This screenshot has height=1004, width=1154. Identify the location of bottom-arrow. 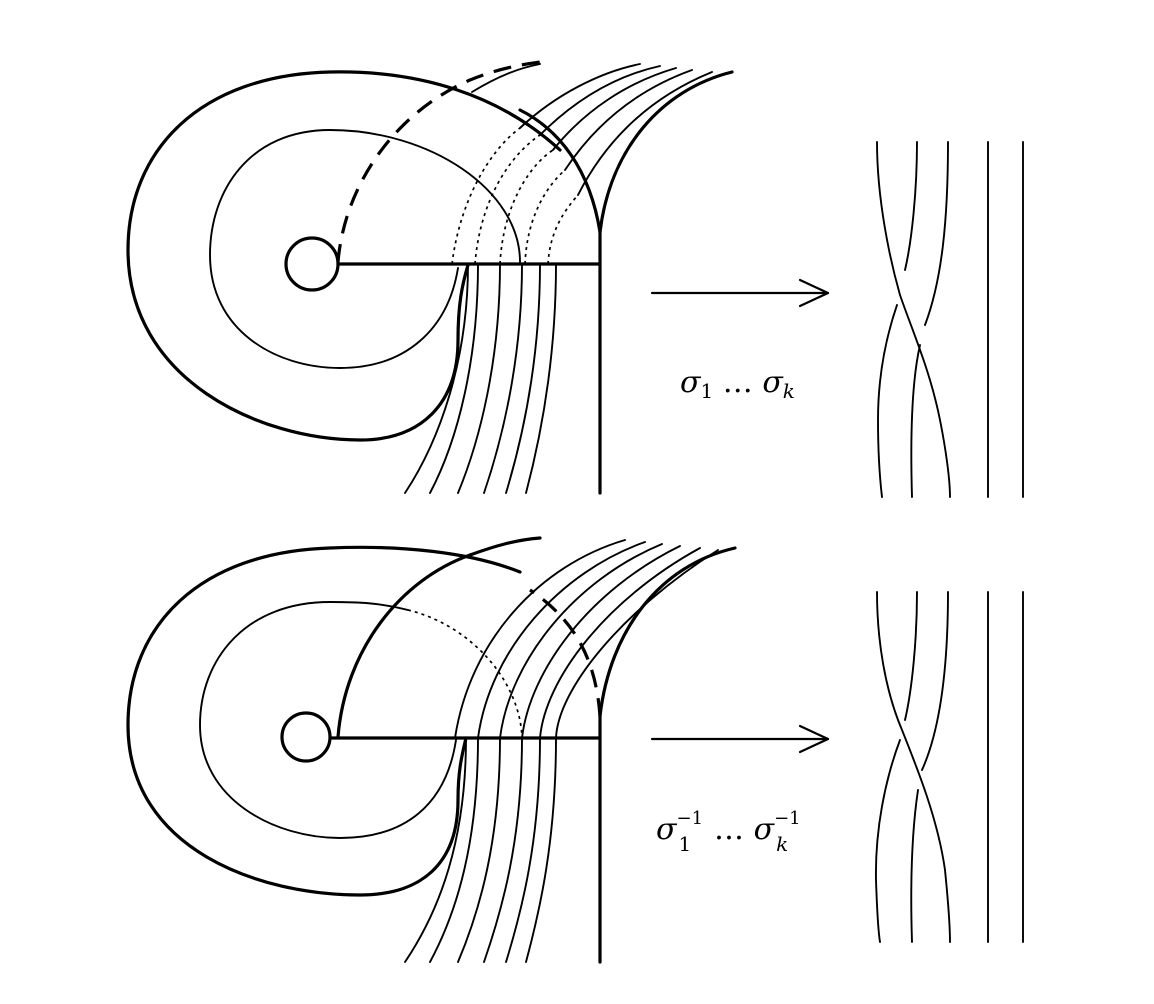
(740, 739).